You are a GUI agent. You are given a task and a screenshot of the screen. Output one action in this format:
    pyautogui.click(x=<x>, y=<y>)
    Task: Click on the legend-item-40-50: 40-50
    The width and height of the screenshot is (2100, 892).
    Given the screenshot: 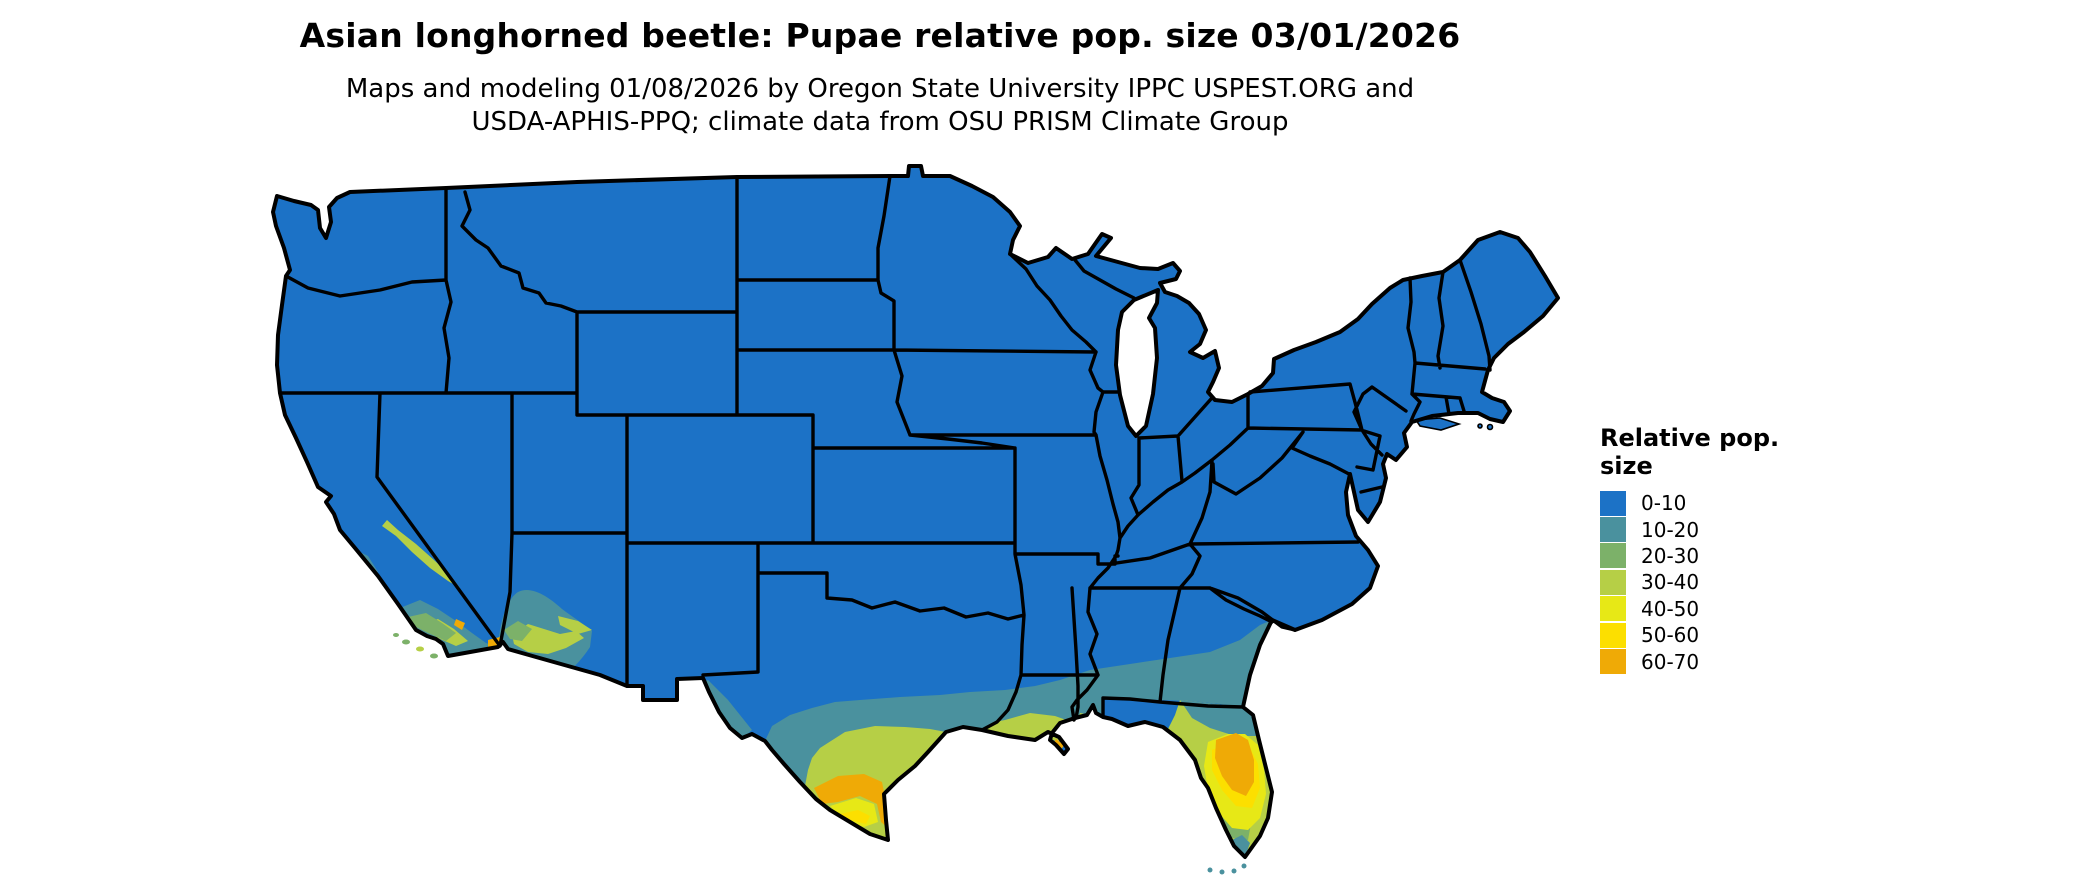 What is the action you would take?
    pyautogui.click(x=1700, y=609)
    